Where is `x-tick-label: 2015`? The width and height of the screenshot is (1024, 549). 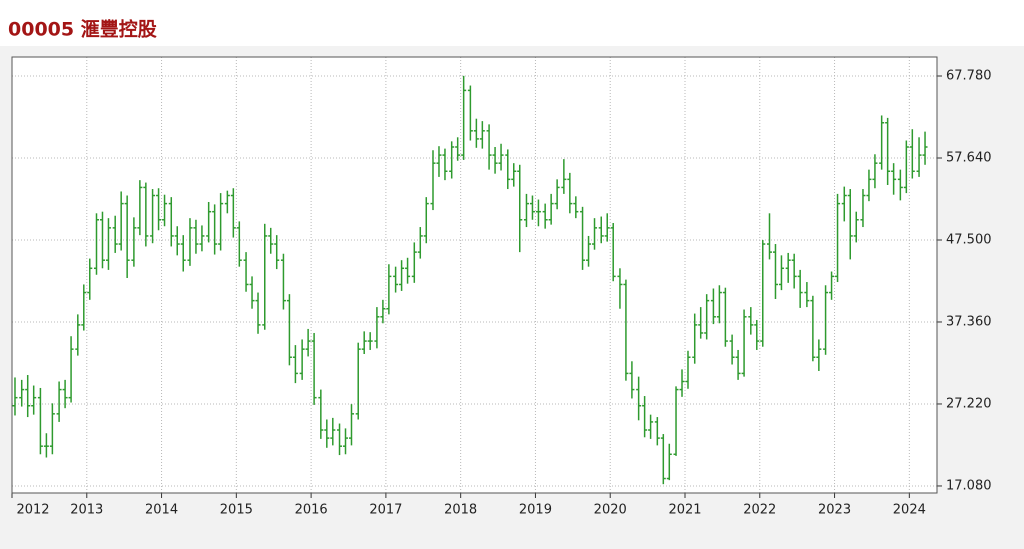
x-tick-label: 2015 is located at coordinates (236, 510).